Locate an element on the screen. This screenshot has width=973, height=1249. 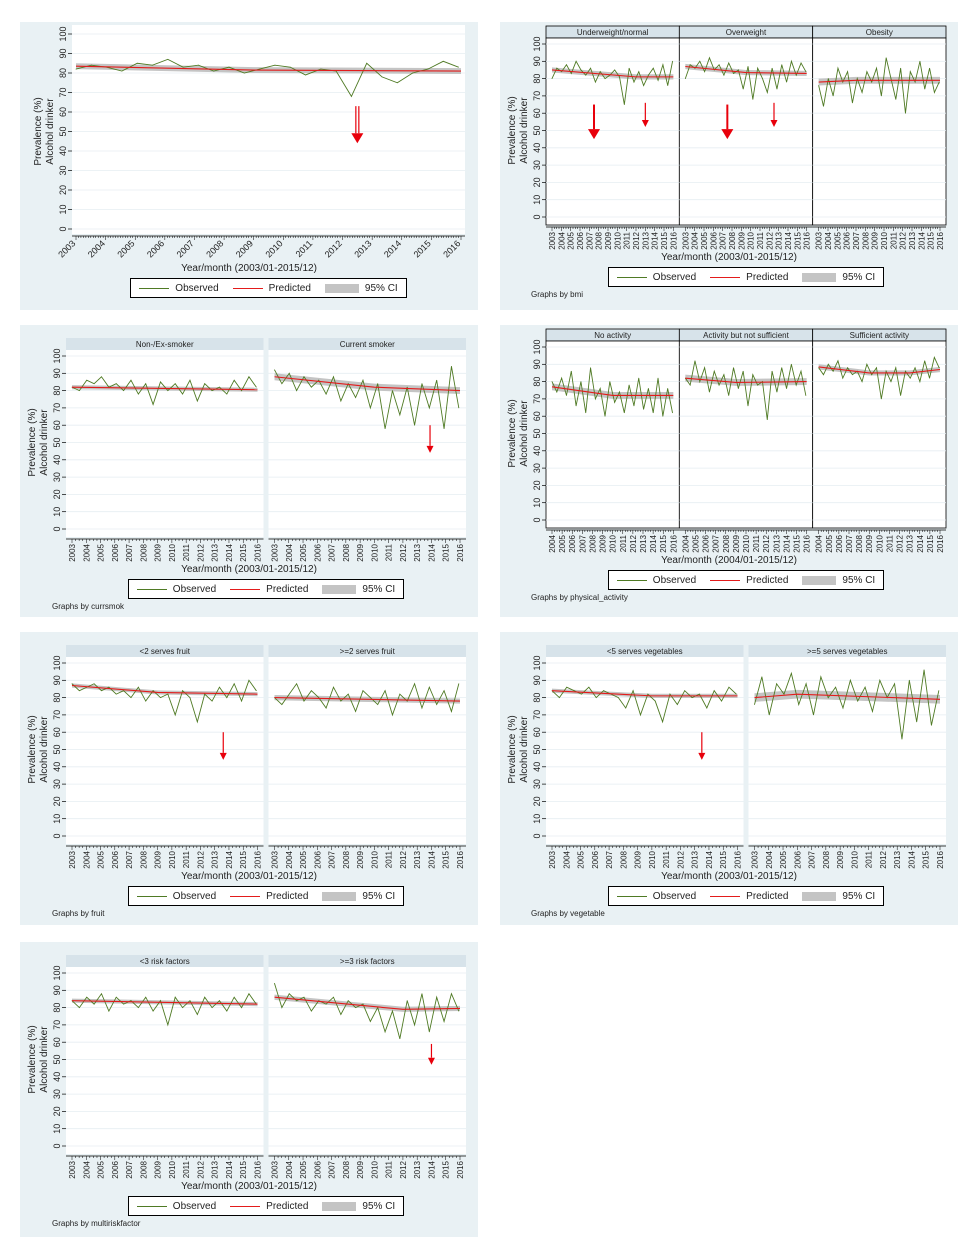
legend-predicted: Predicted is located at coordinates (767, 580).